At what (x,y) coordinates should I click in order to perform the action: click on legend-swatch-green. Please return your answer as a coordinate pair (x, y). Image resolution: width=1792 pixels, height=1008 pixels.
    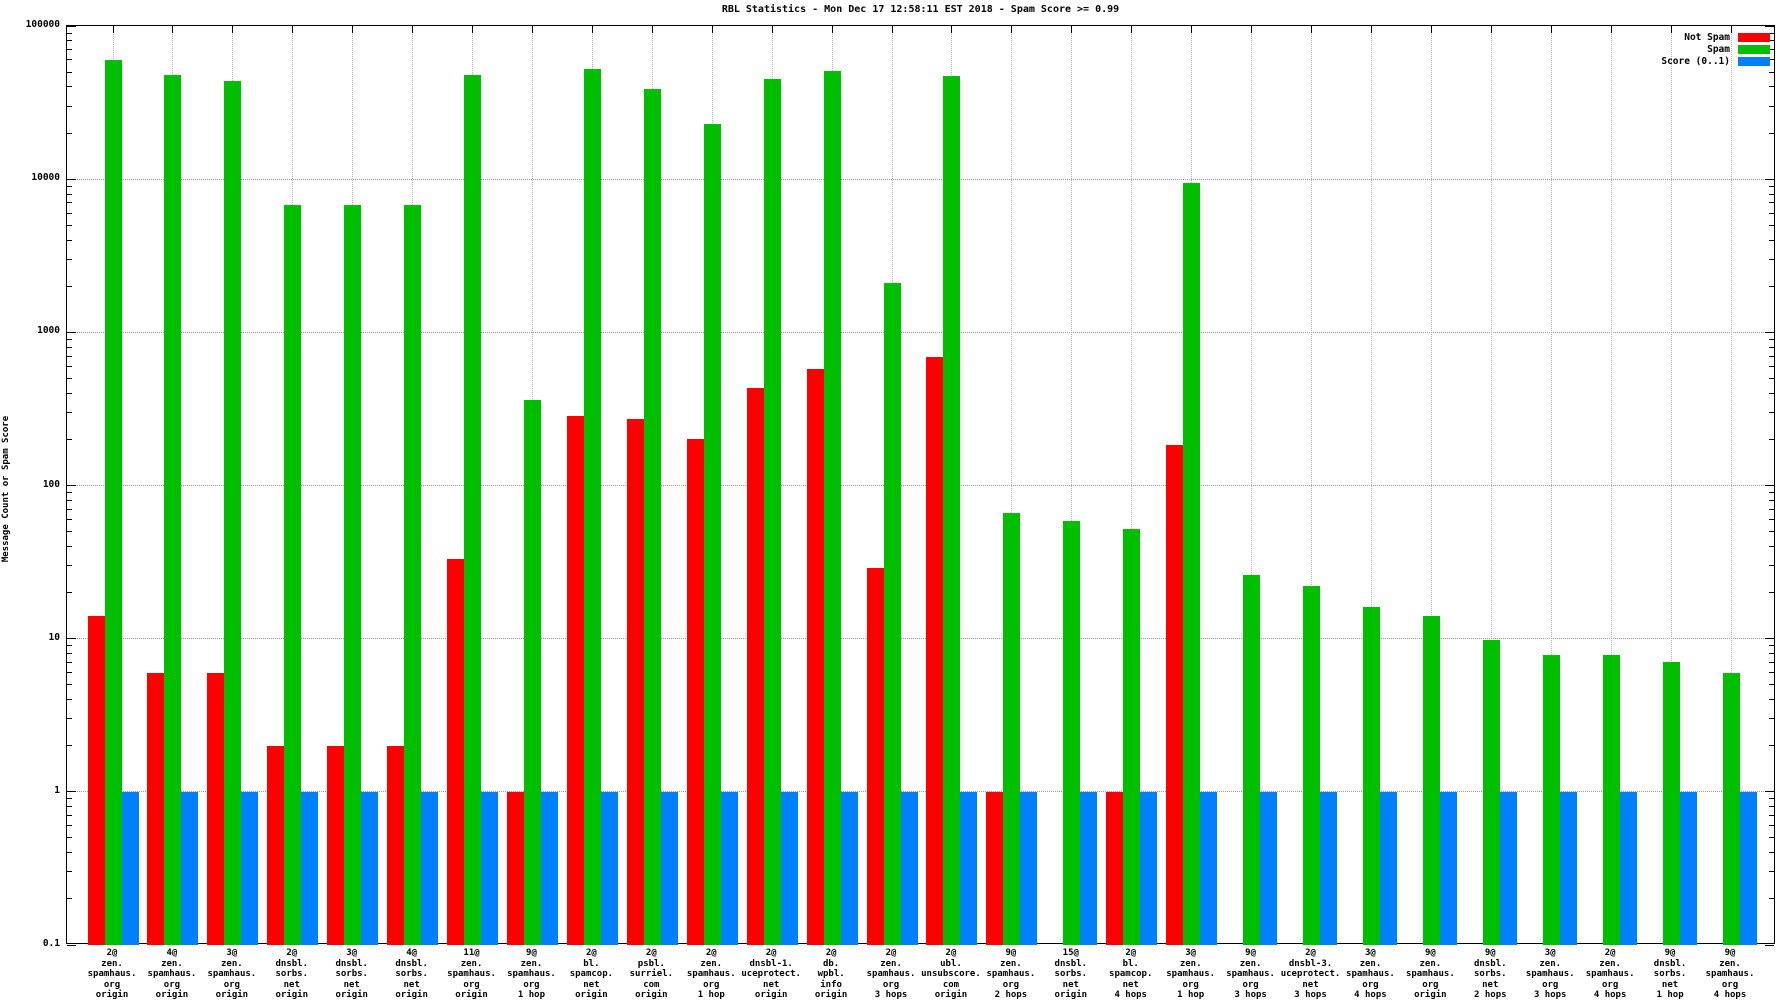
    Looking at the image, I should click on (1754, 49).